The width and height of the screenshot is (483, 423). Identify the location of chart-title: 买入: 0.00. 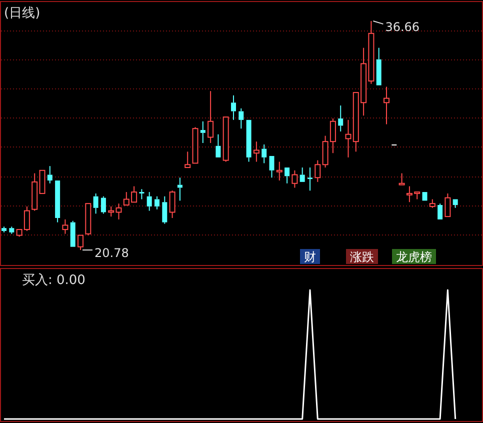
(54, 280).